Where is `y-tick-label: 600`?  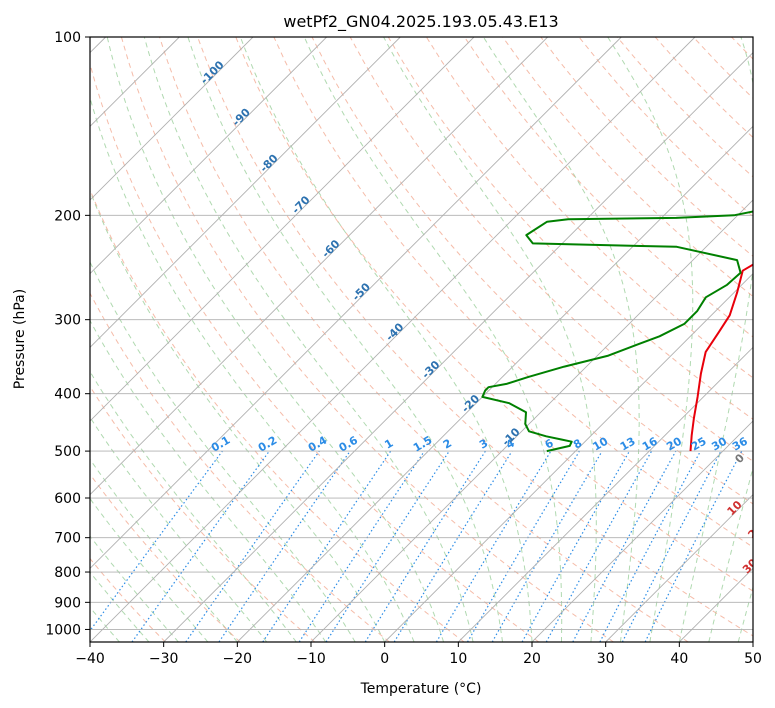 y-tick-label: 600 is located at coordinates (67, 499).